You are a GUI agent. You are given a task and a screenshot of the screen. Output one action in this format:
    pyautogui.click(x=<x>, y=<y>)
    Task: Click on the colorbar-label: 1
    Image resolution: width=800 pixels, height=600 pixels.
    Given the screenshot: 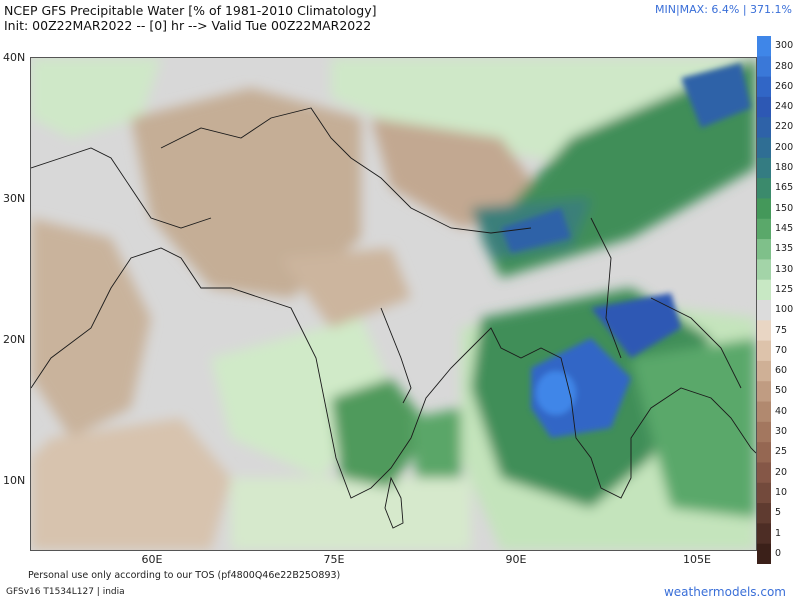 What is the action you would take?
    pyautogui.click(x=778, y=533)
    